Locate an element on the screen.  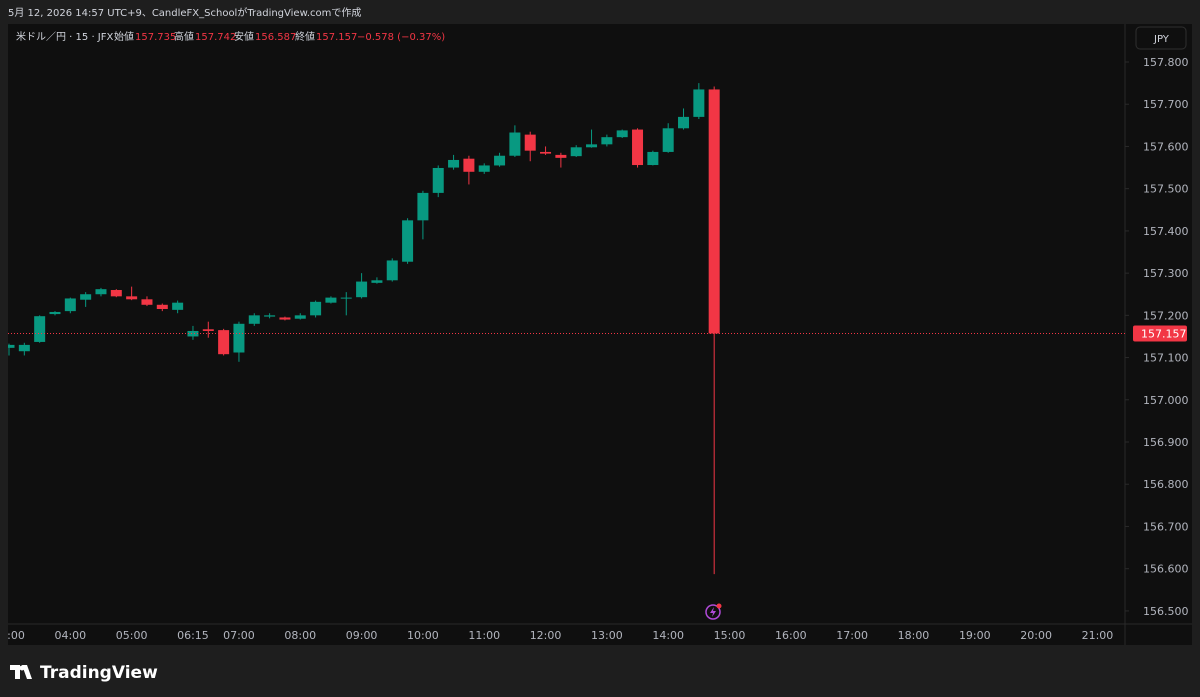
x-tick-label: 06:15 is located at coordinates (193, 635).